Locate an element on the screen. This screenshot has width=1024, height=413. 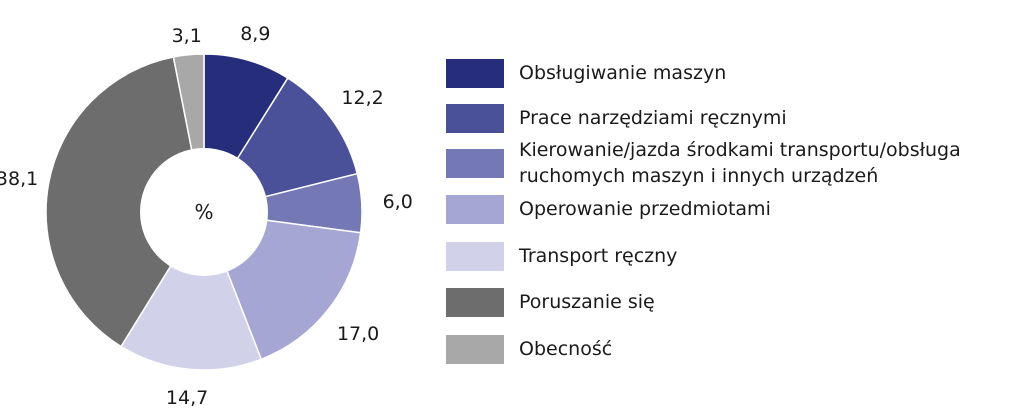
slice-transport-reczny is located at coordinates (191, 290).